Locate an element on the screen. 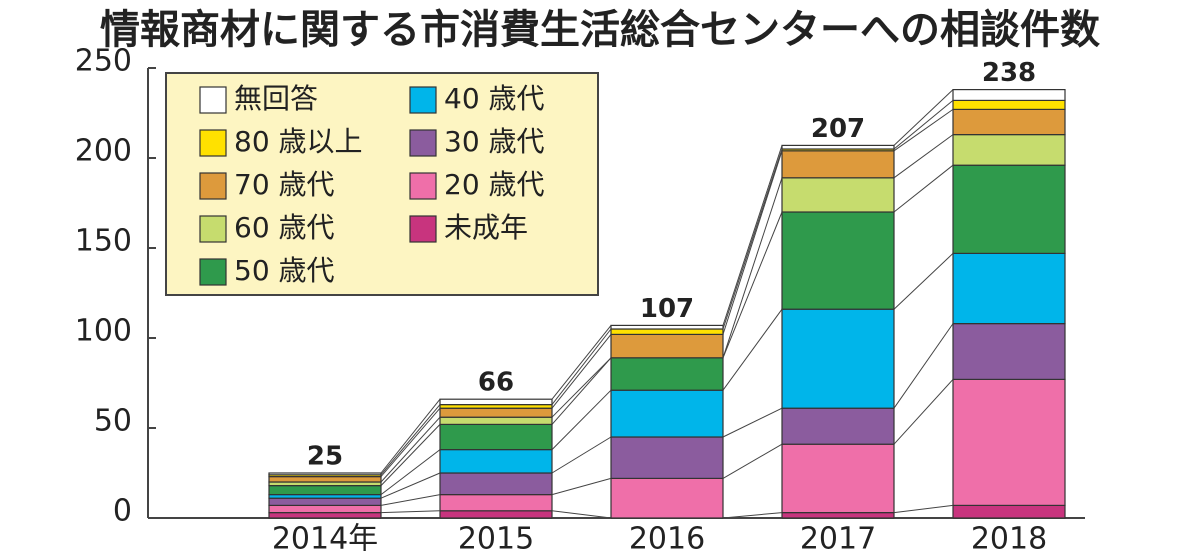 This screenshot has height=558, width=1200. y-tick-label: 150 is located at coordinates (103, 241).